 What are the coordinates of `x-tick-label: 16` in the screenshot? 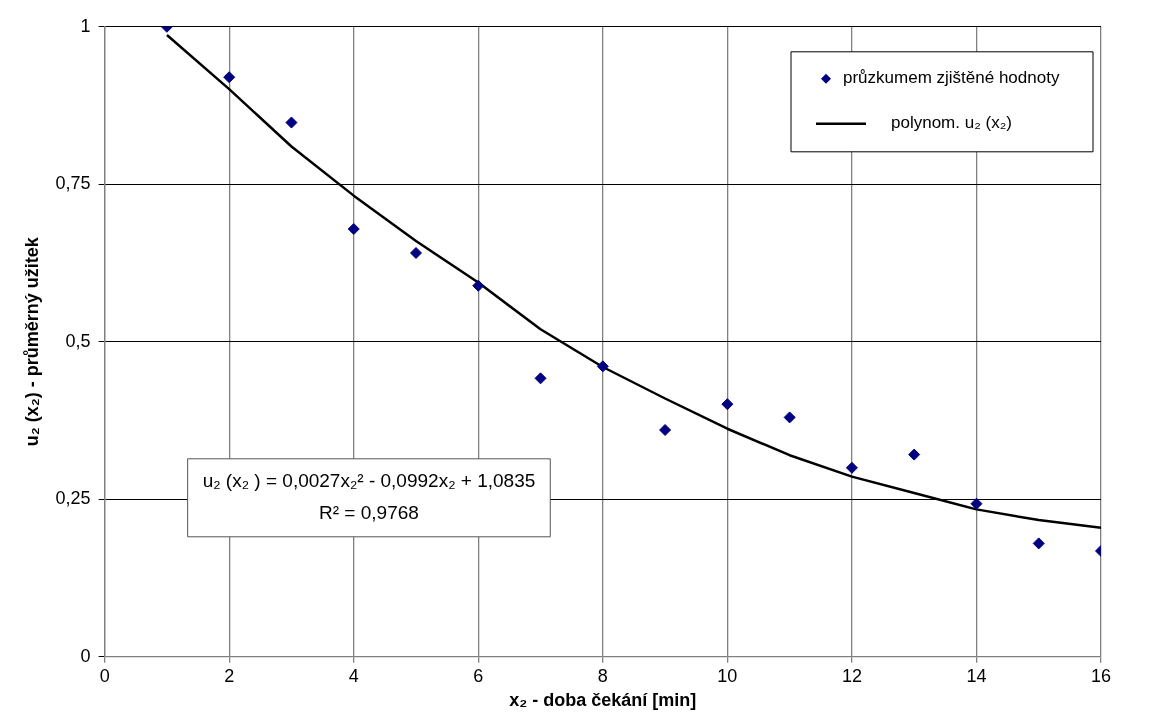 It's located at (1101, 675).